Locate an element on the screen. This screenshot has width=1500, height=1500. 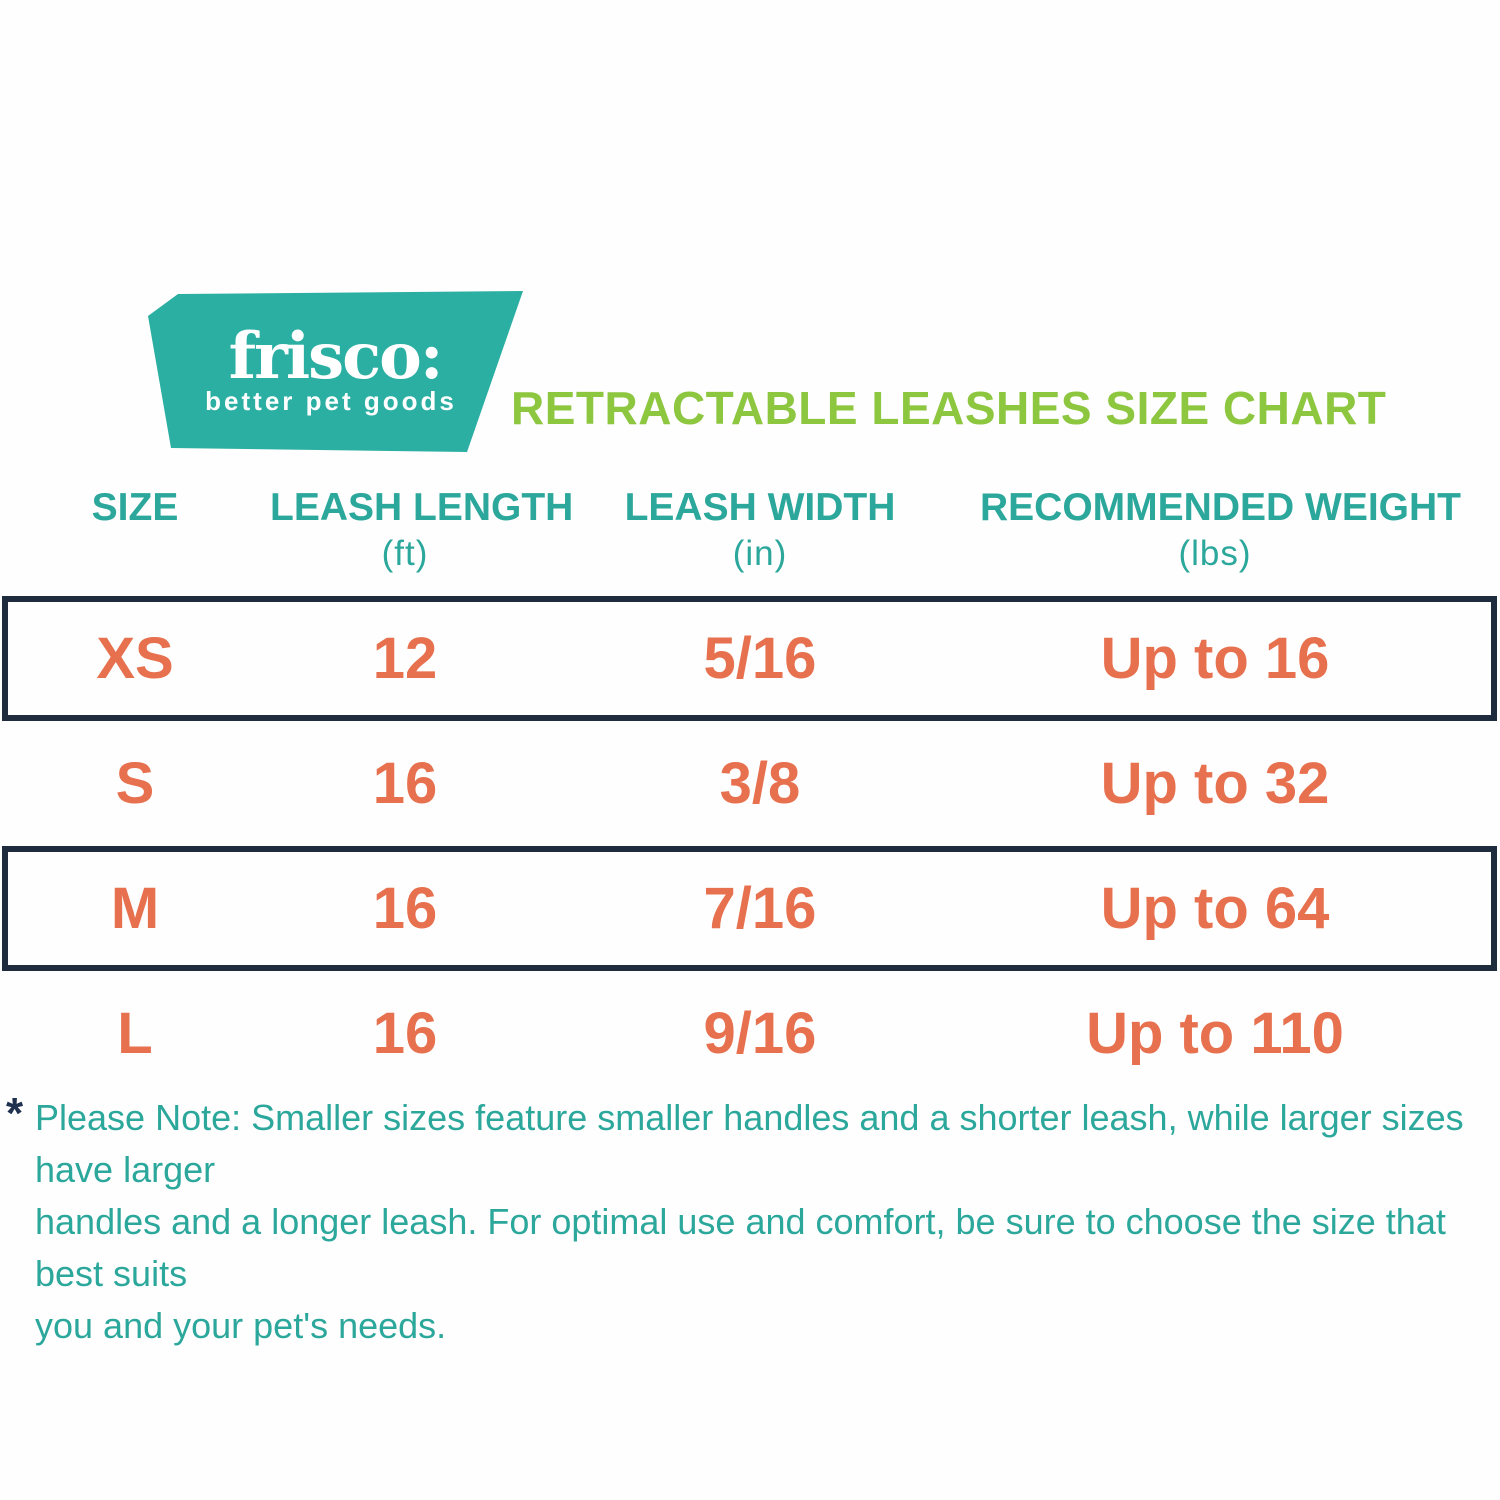
page-title: RETRACTABLE LEASHES SIZE CHART is located at coordinates (949, 408).